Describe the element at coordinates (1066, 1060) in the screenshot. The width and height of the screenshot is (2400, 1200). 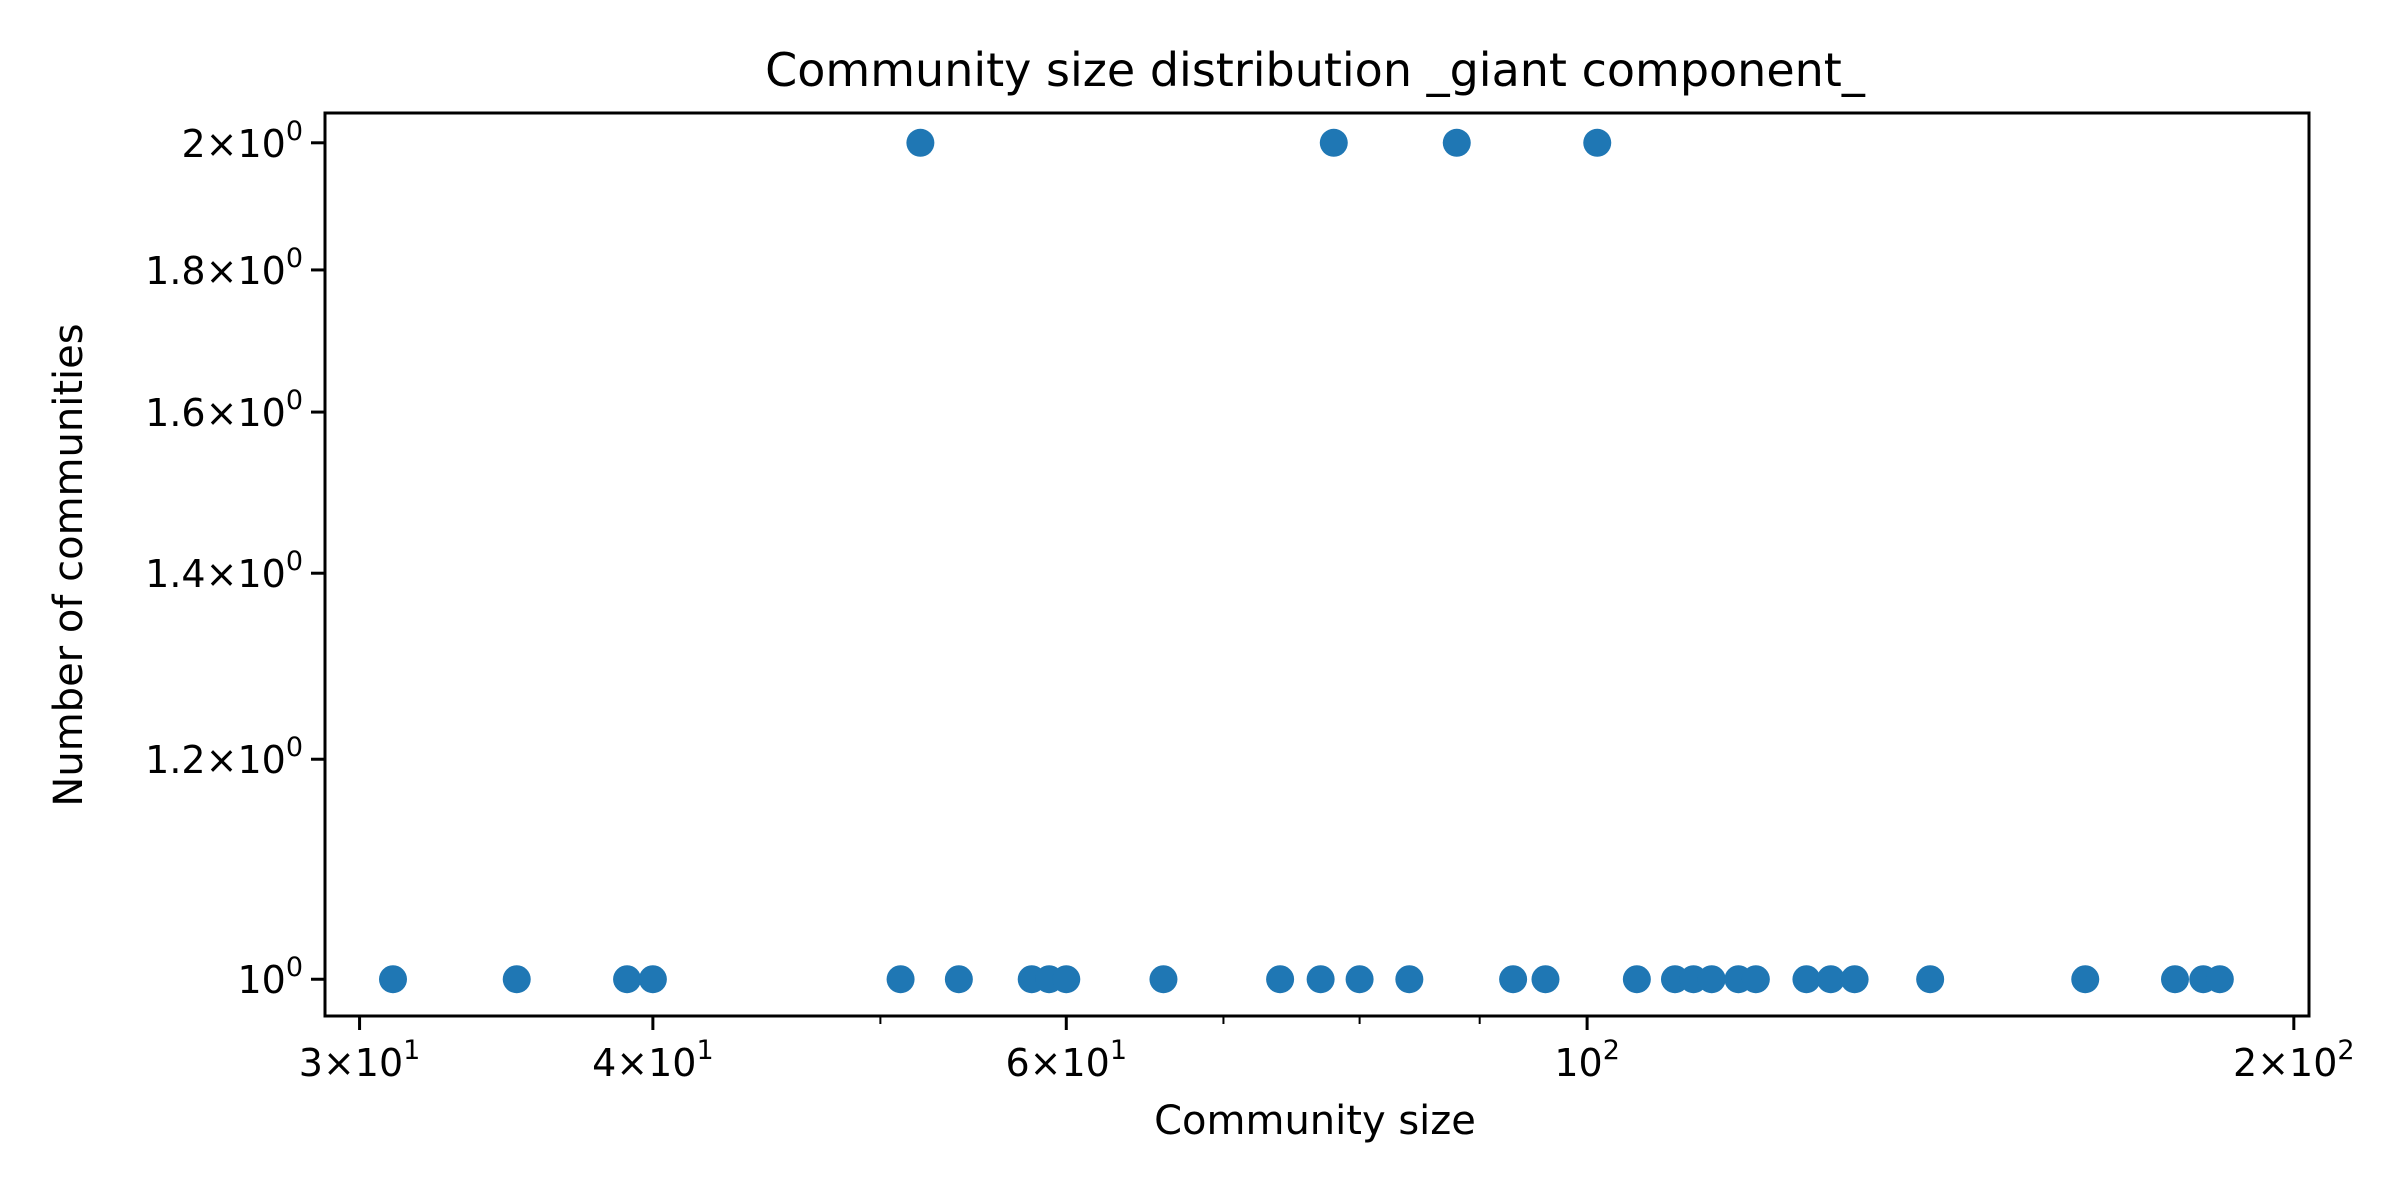
I see `x-tick-label: 6×101` at that location.